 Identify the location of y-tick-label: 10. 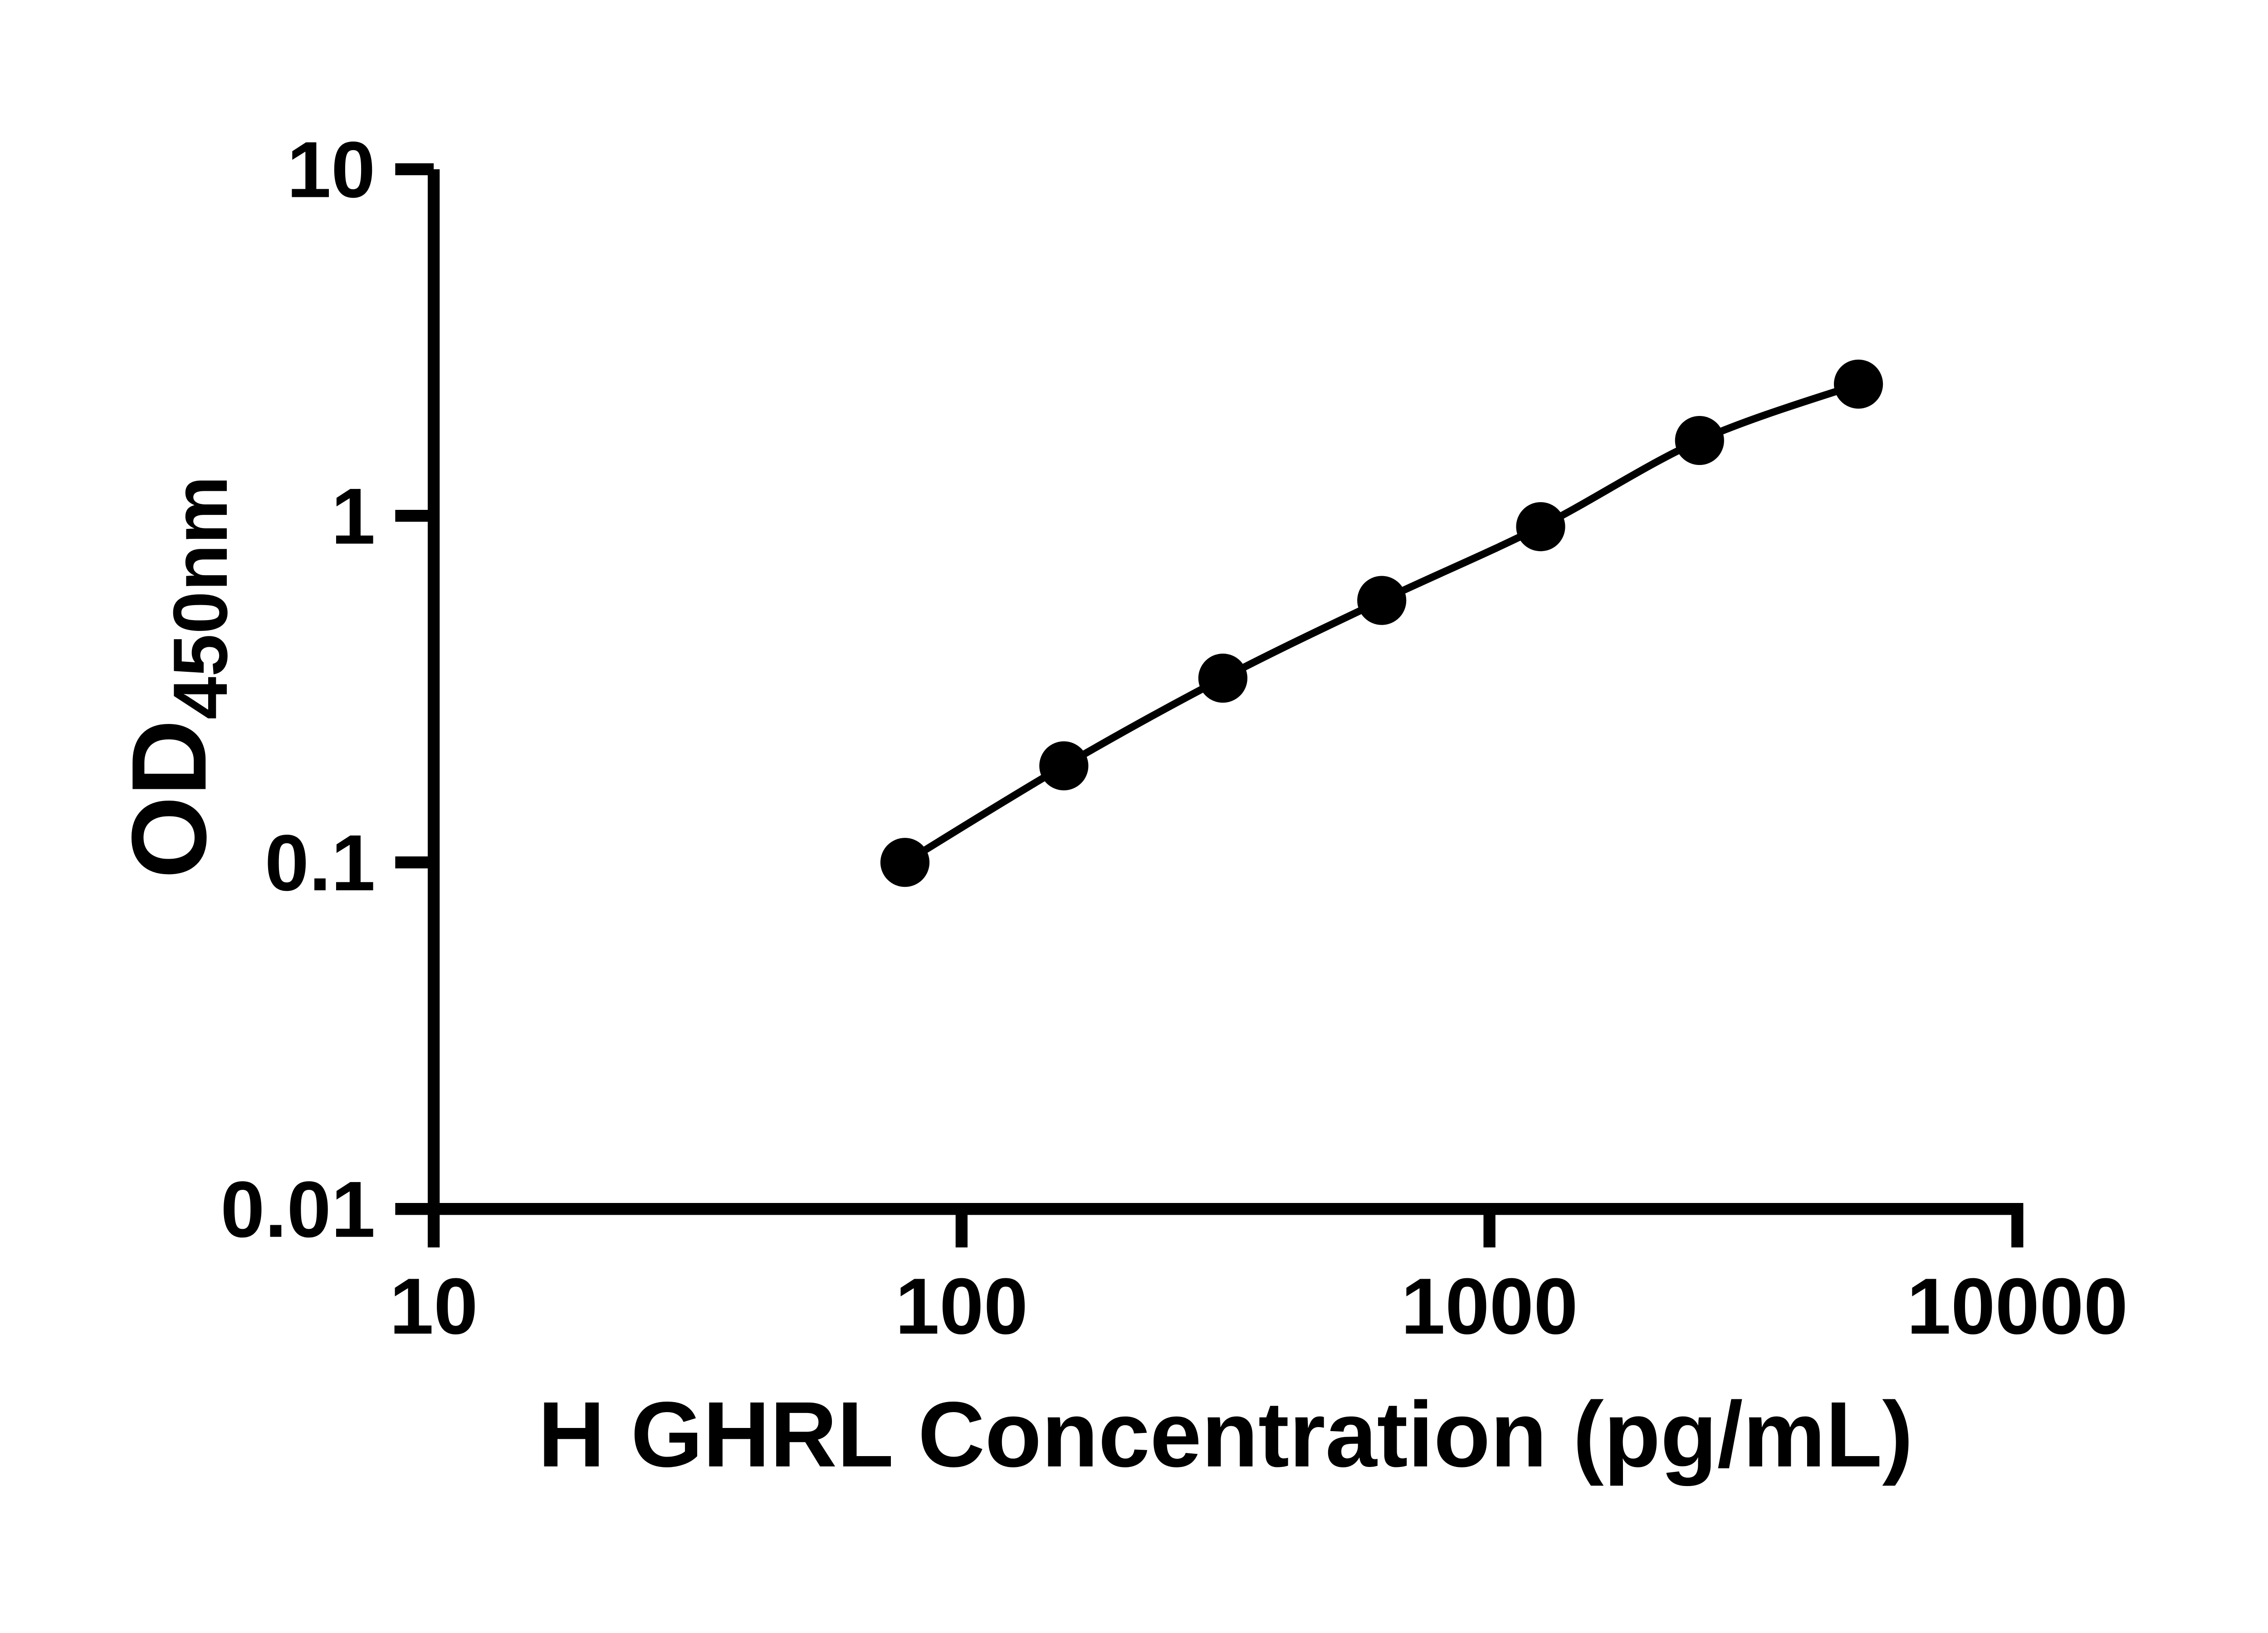
(331, 170).